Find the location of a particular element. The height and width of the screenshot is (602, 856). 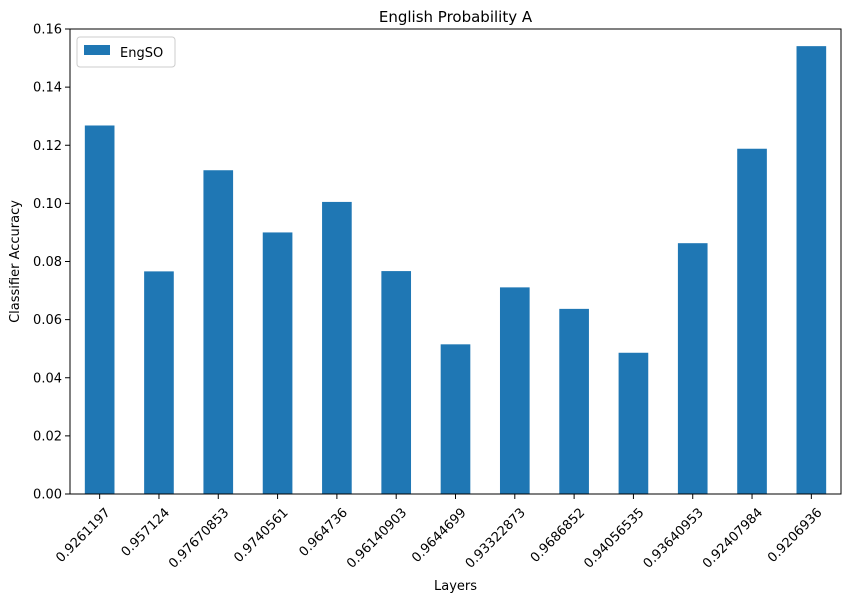

bar-0.97670853 is located at coordinates (218, 332).